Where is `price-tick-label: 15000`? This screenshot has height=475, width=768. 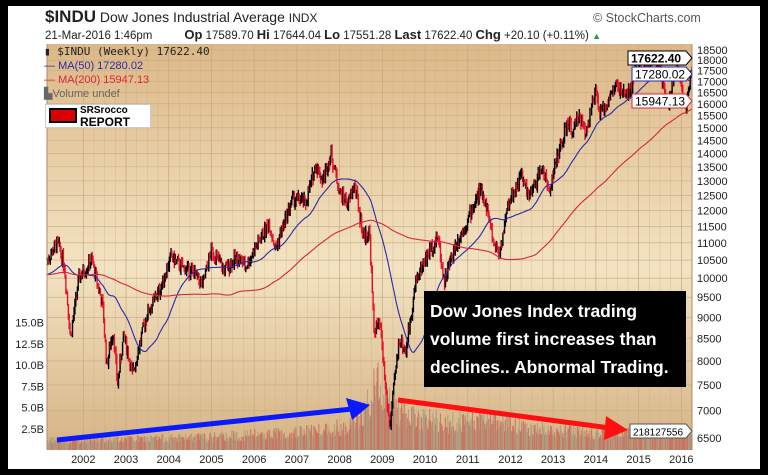 price-tick-label: 15000 is located at coordinates (712, 129).